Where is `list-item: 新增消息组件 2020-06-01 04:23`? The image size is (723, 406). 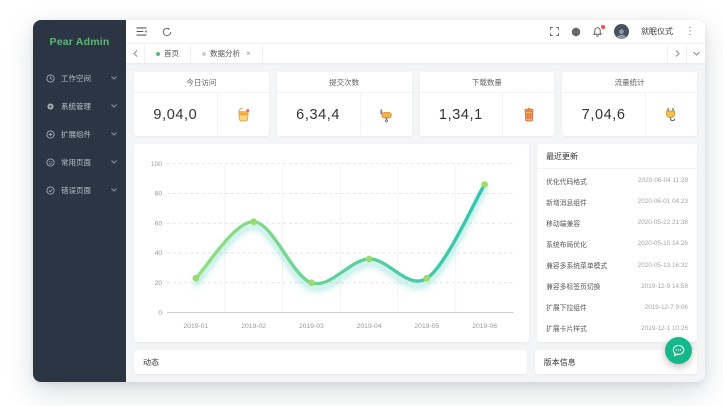
list-item: 新增消息组件 2020-06-01 04:23 is located at coordinates (617, 201).